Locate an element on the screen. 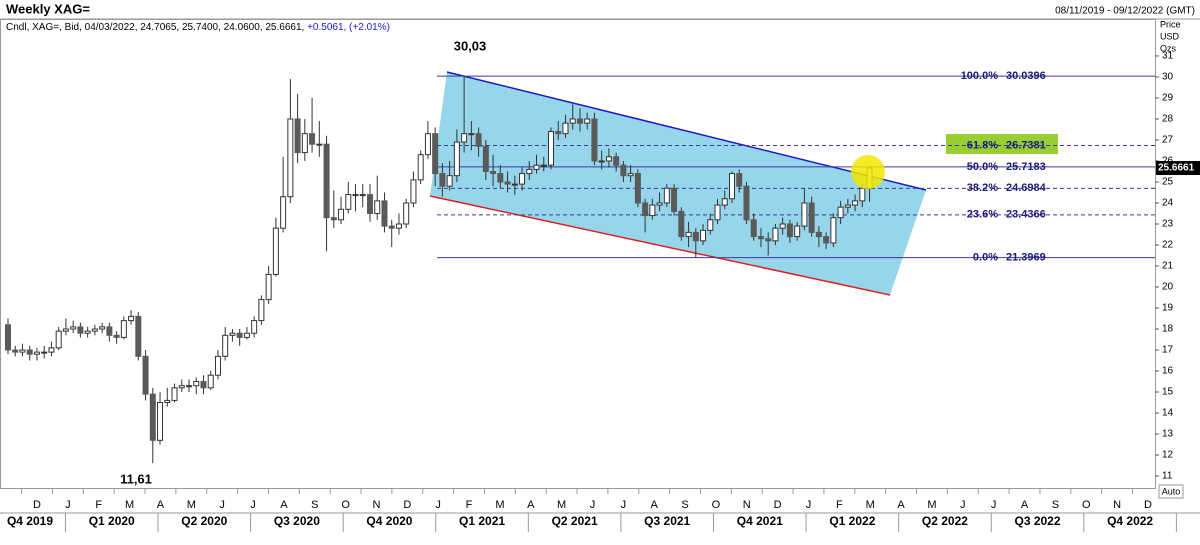  axis-label: Price is located at coordinates (1170, 24).